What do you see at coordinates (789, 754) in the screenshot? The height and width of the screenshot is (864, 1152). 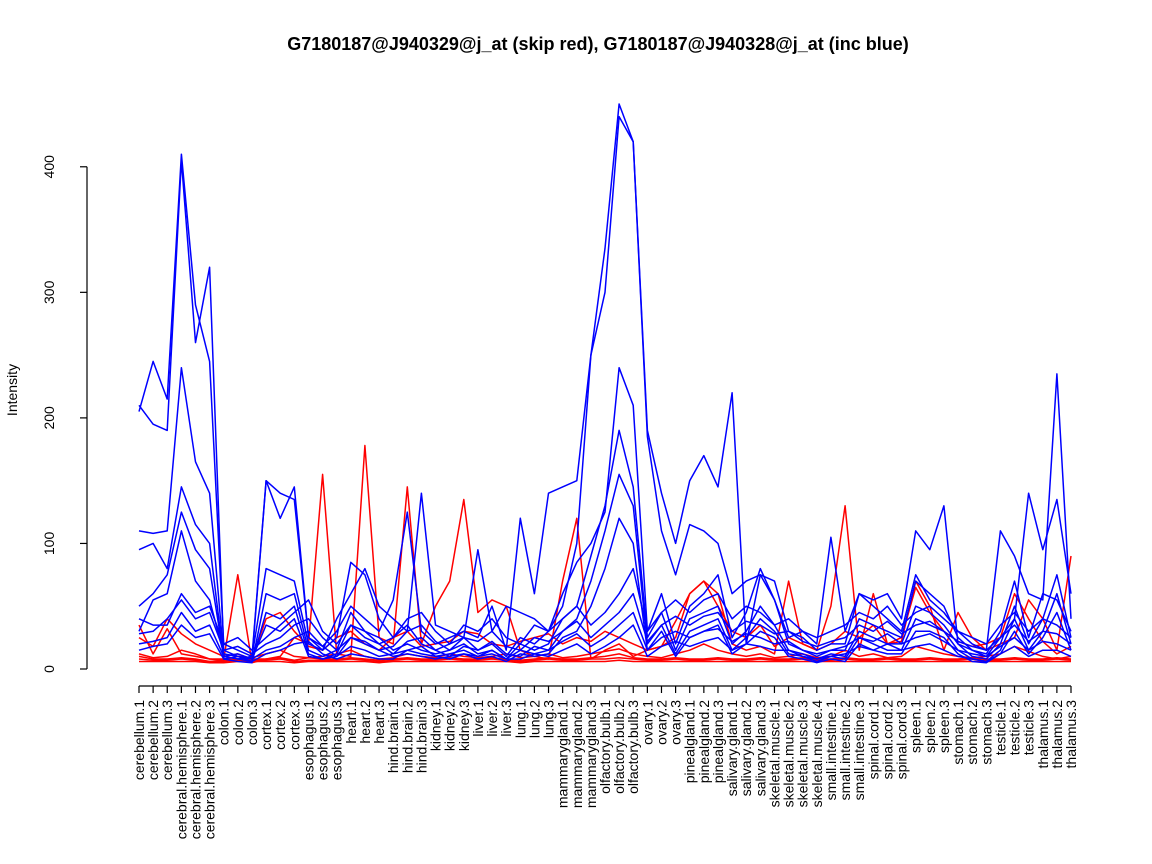 I see `x-tick-label: skeletal.muscle.2` at bounding box center [789, 754].